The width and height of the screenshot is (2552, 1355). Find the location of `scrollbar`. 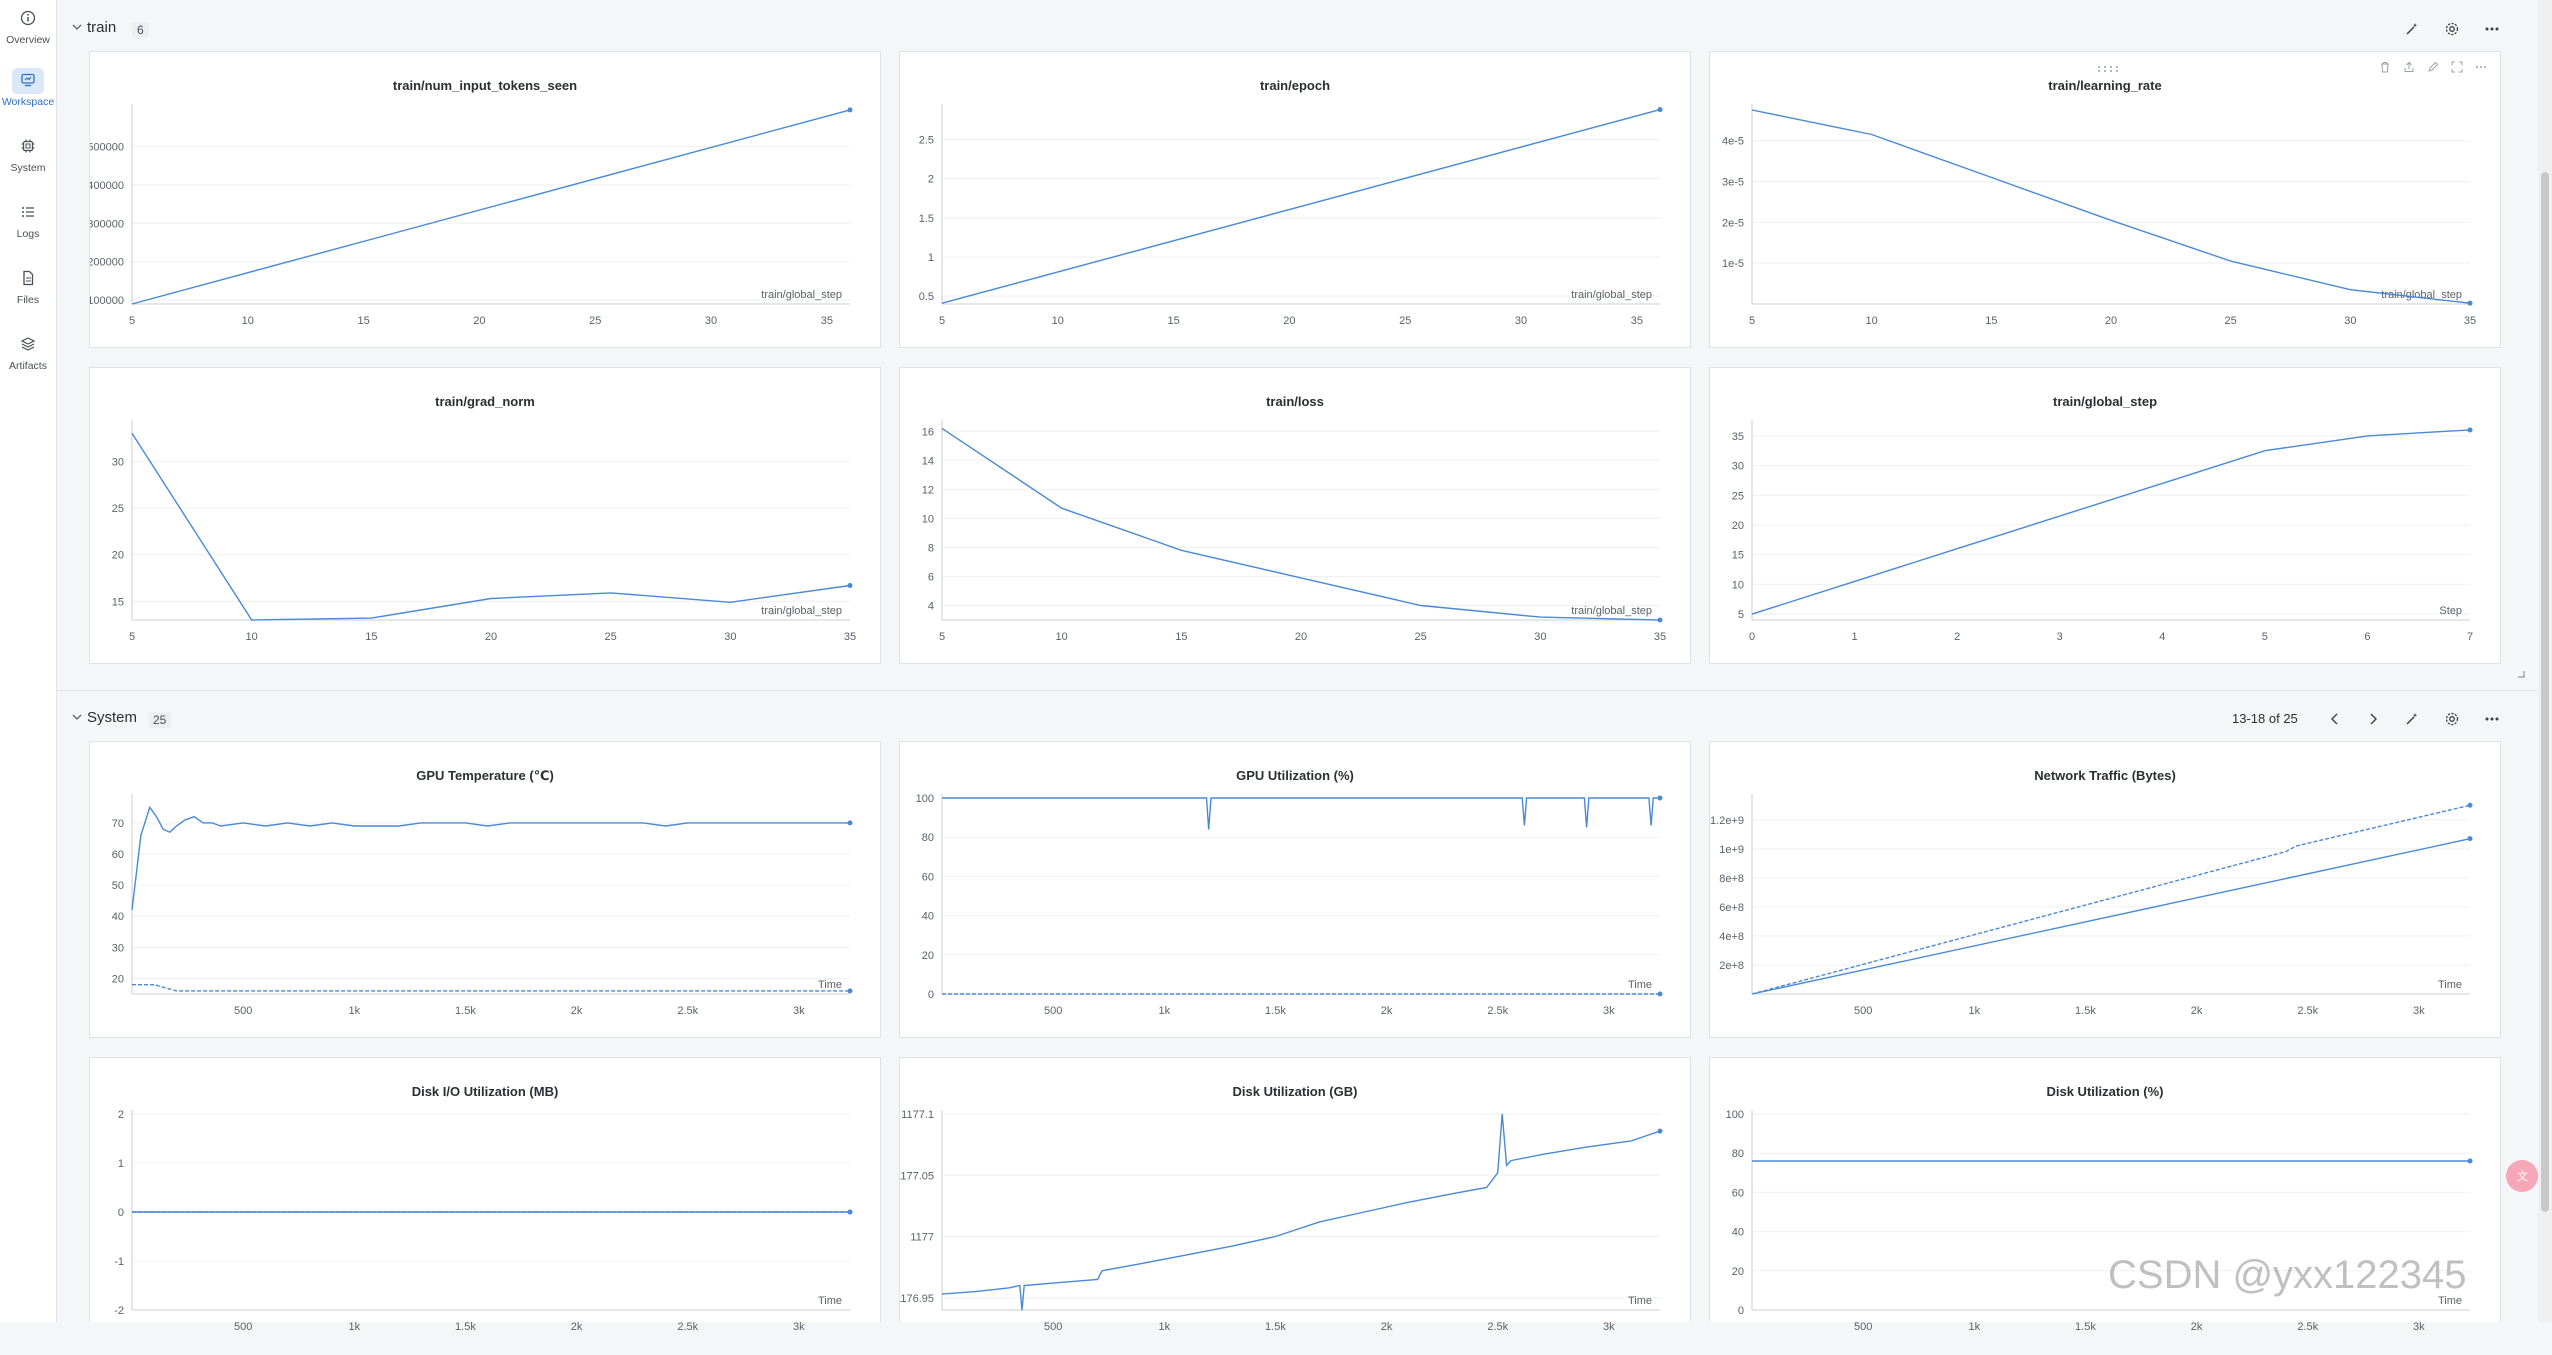

scrollbar is located at coordinates (2545, 661).